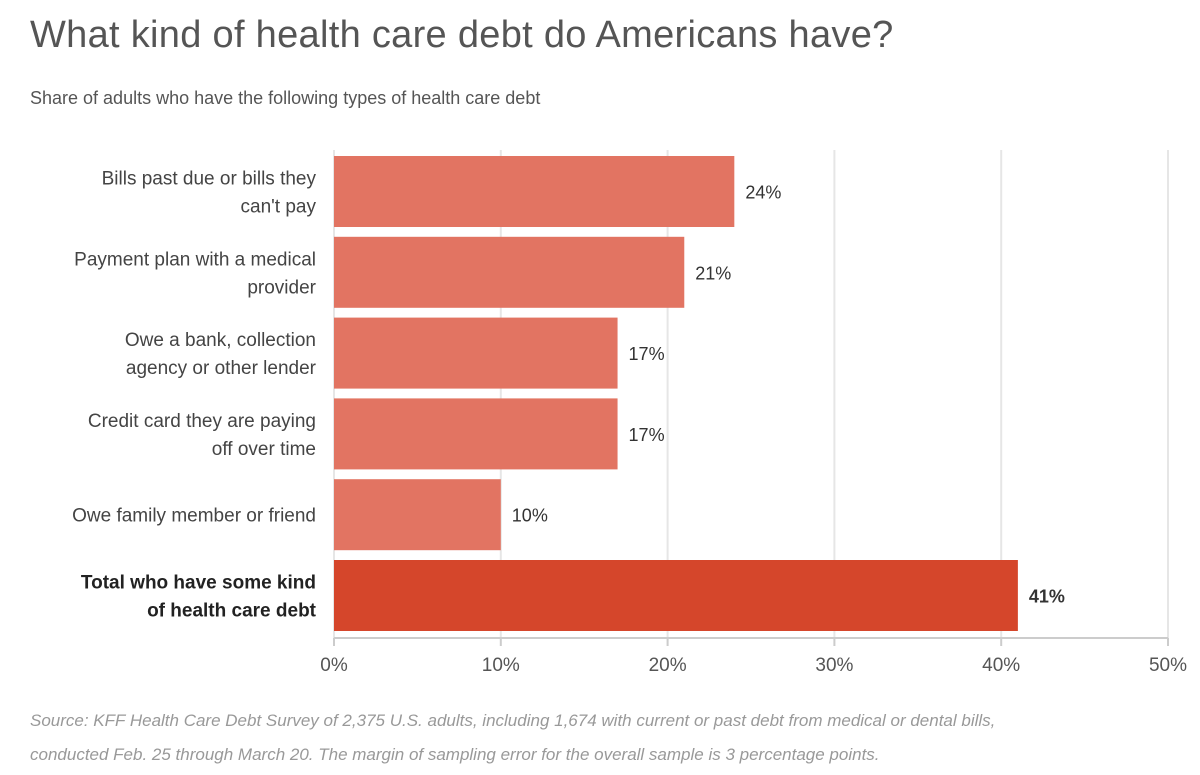 Image resolution: width=1200 pixels, height=775 pixels. What do you see at coordinates (221, 368) in the screenshot?
I see `category-label: agency or other lender` at bounding box center [221, 368].